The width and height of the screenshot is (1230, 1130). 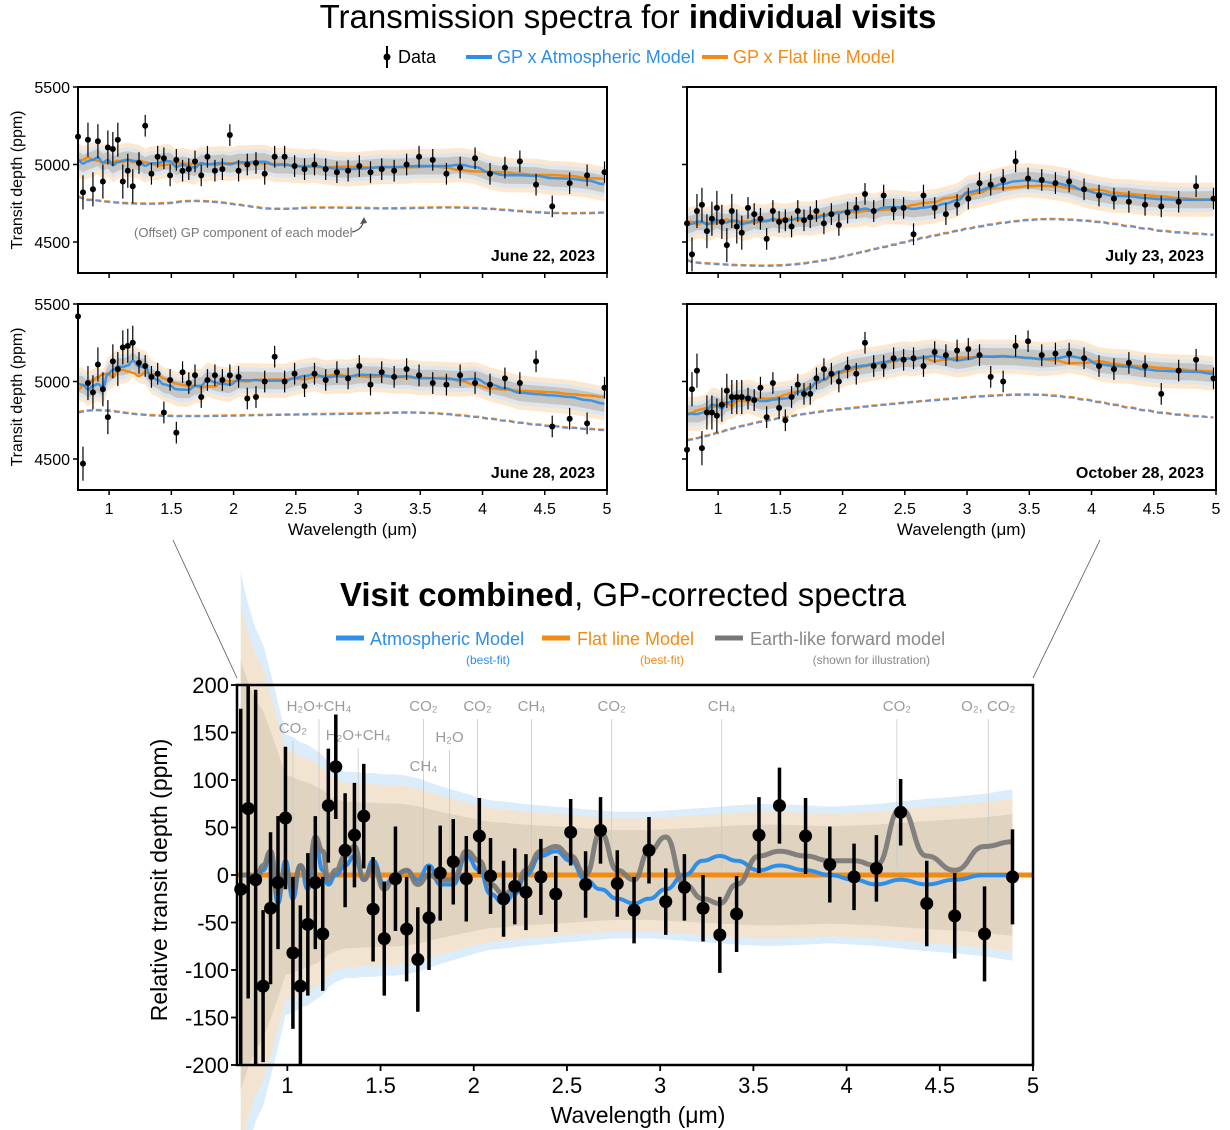 What do you see at coordinates (842, 509) in the screenshot?
I see `x-tick-label: 2` at bounding box center [842, 509].